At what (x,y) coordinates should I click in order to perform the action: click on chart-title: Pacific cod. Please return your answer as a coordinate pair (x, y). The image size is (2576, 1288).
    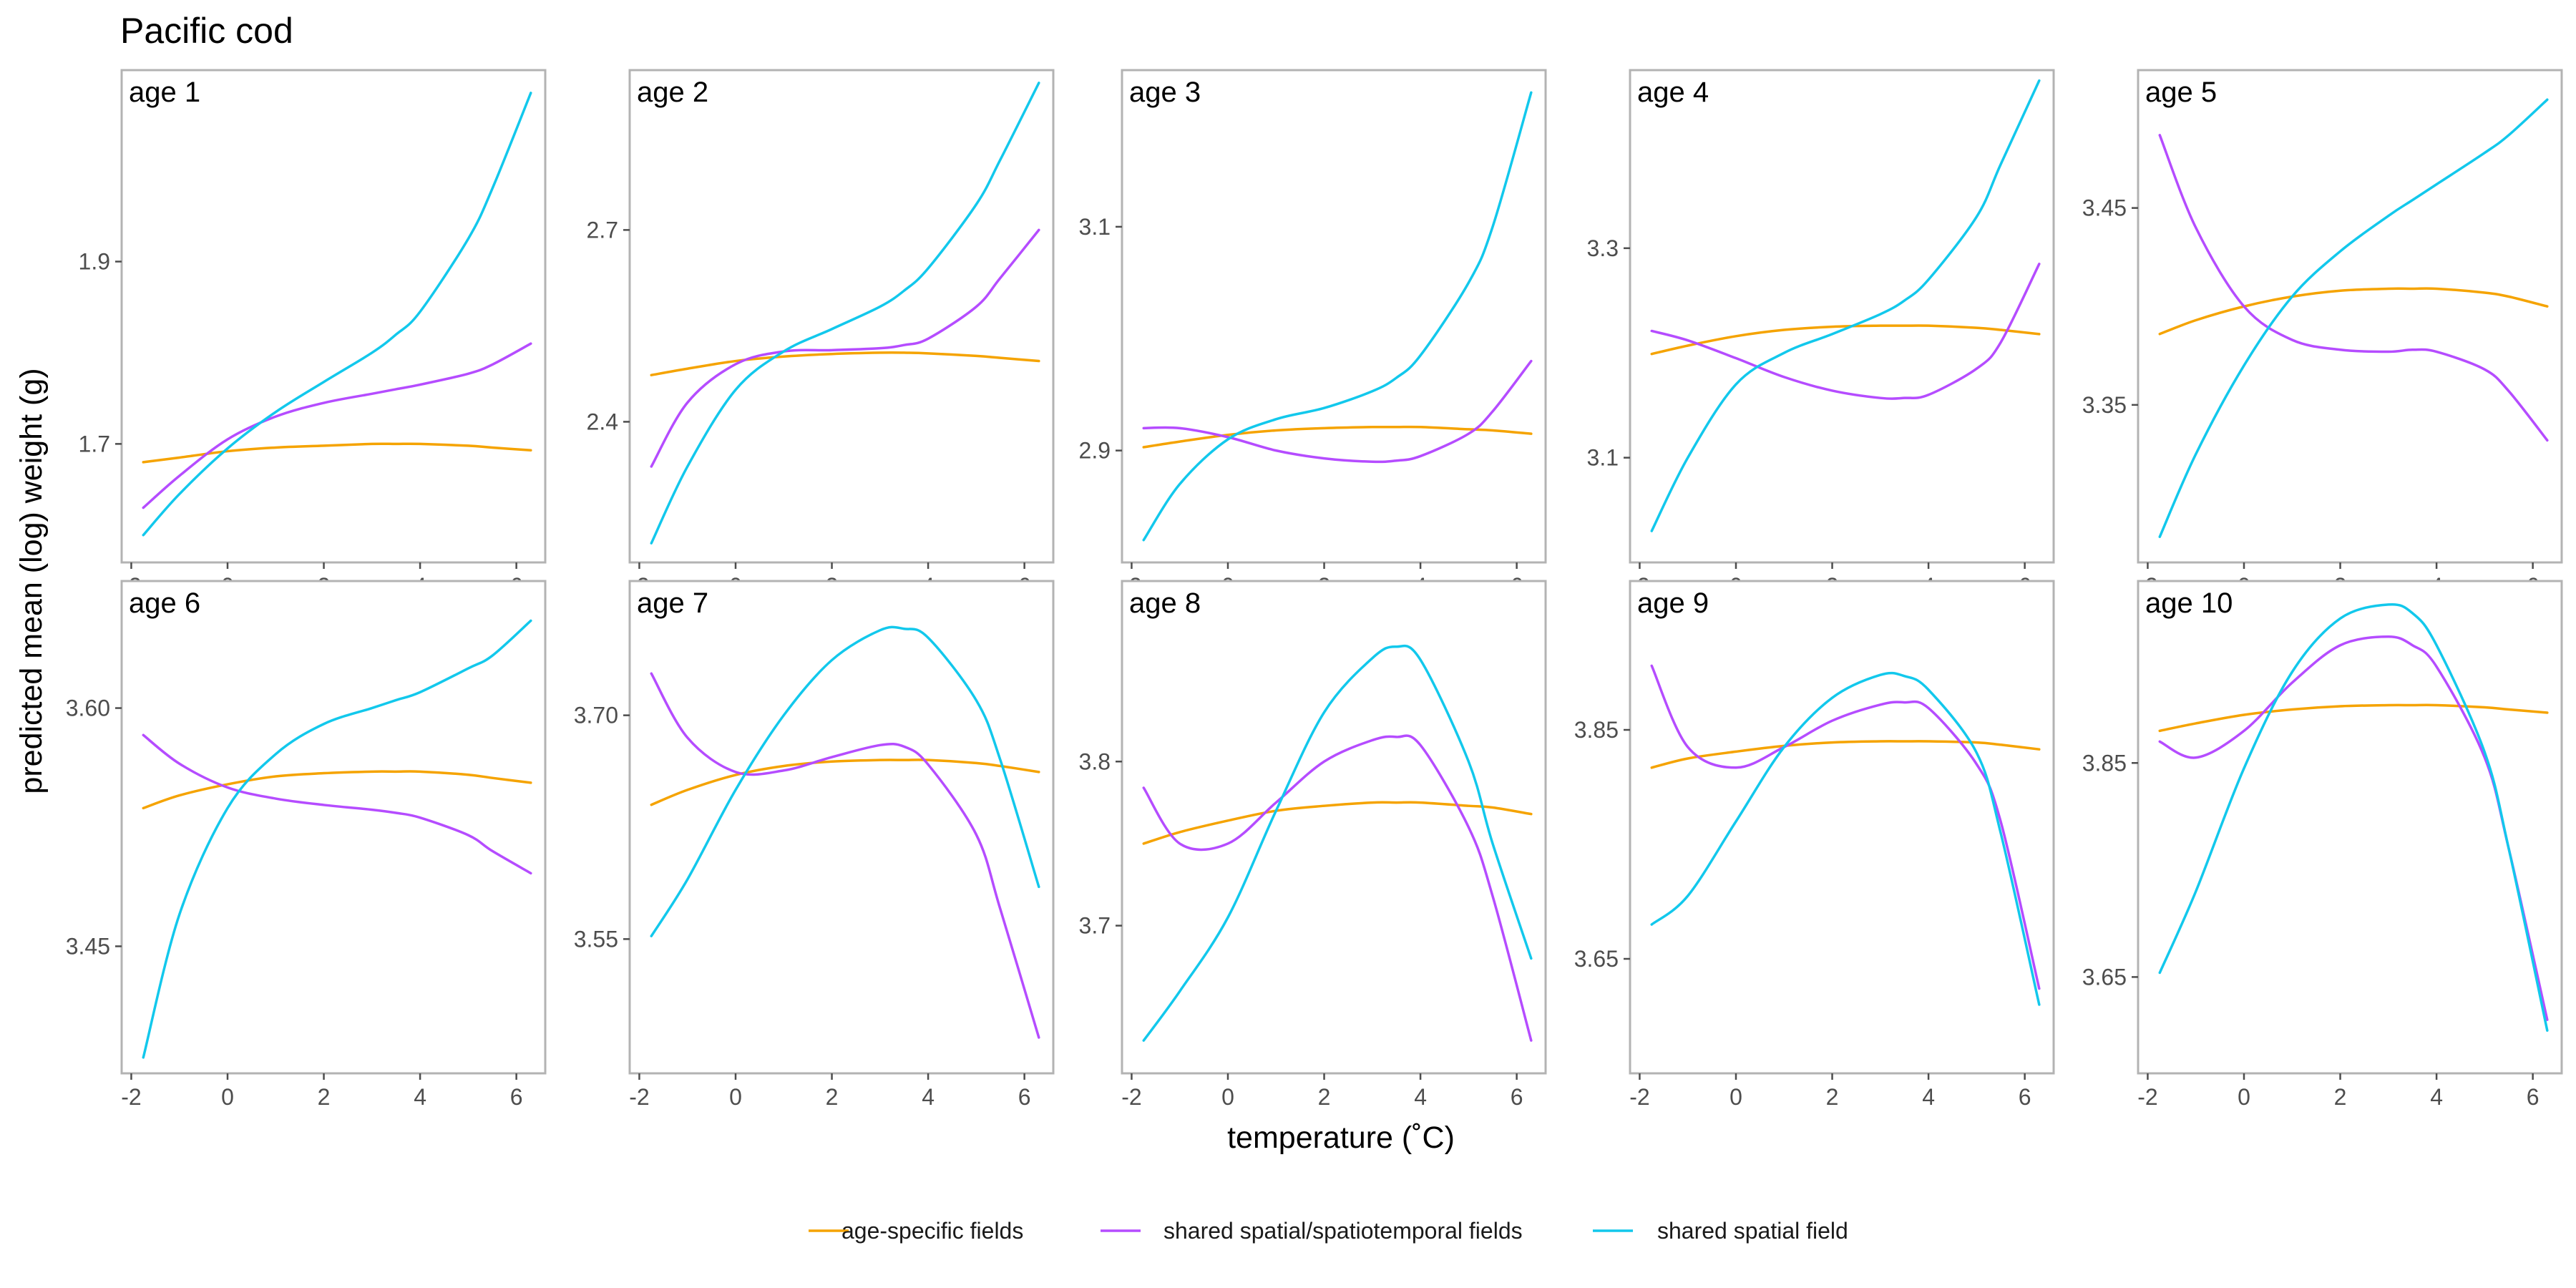
    Looking at the image, I should click on (206, 31).